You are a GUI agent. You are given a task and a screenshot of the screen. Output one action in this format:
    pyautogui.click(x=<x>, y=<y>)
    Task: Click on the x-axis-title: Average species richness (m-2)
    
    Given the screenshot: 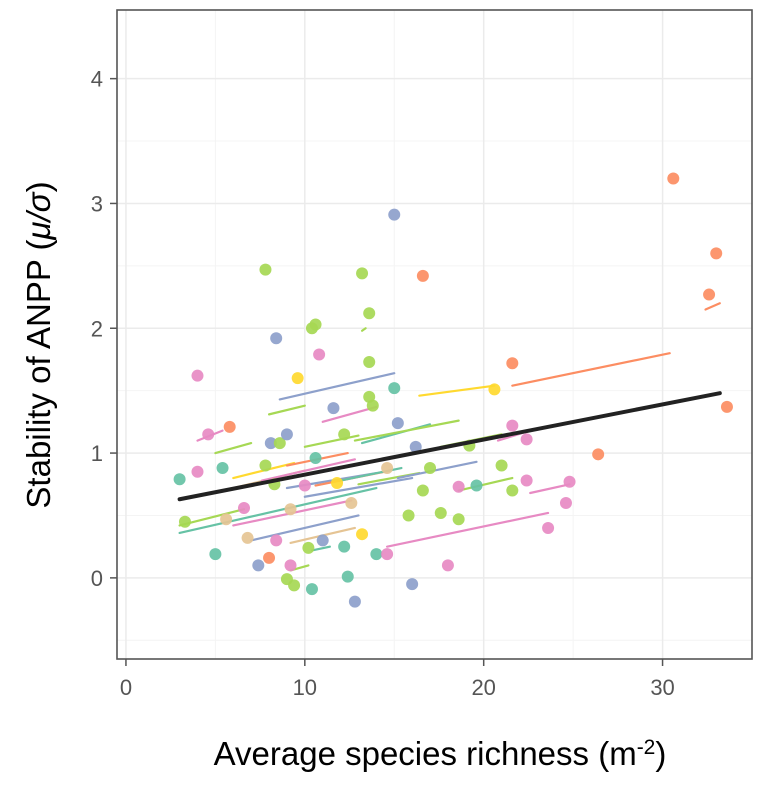 What is the action you would take?
    pyautogui.click(x=440, y=753)
    